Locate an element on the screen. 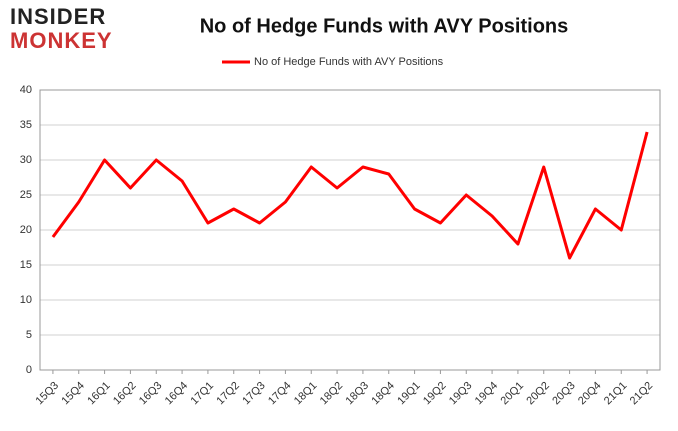 The width and height of the screenshot is (678, 431). x-tick-label: 21Q2 is located at coordinates (642, 394).